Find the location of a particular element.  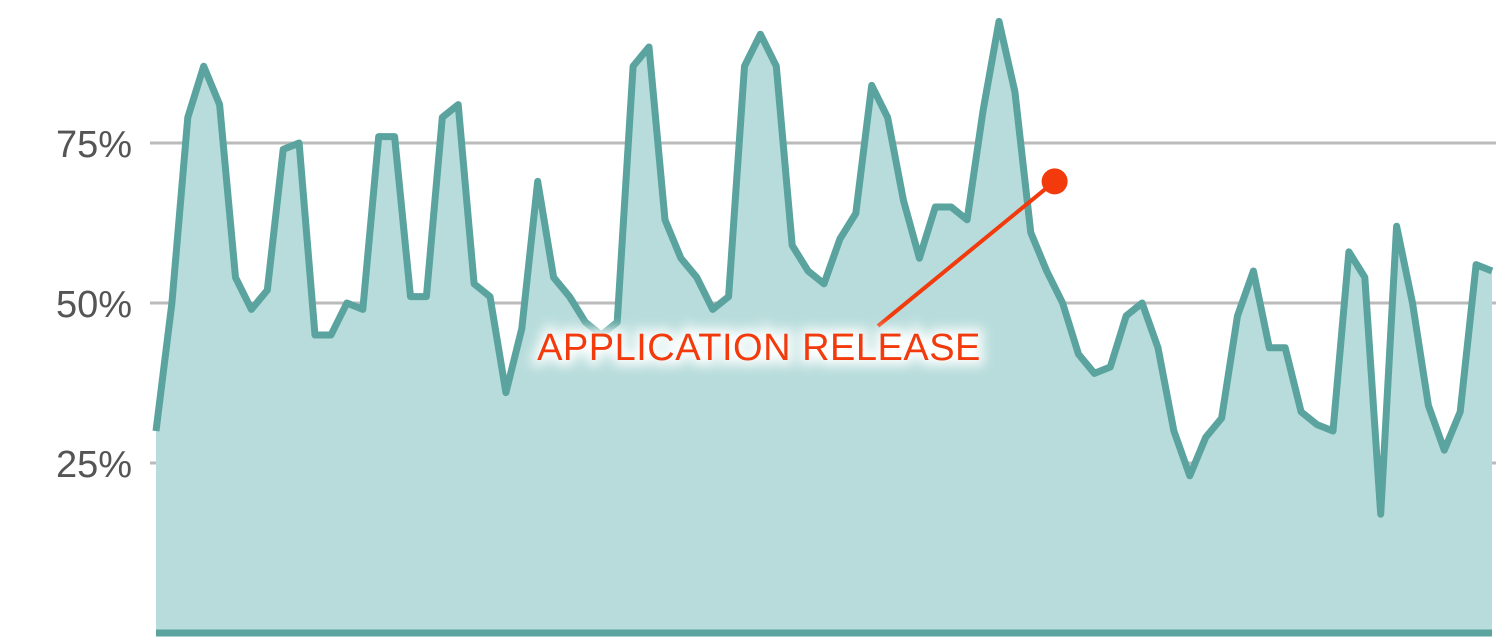

y-tick-label-75: 75% is located at coordinates (94, 145).